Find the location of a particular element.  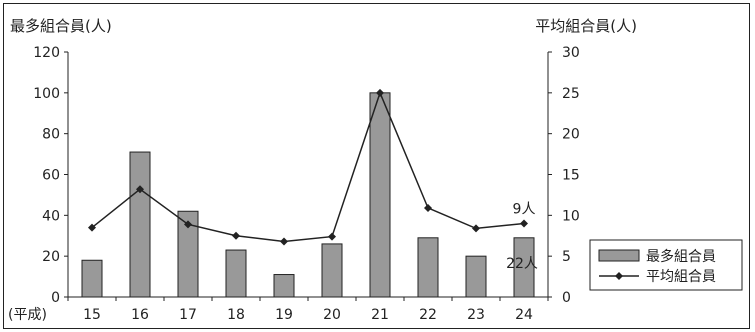

y-left-tick-label: 80 is located at coordinates (51, 135).